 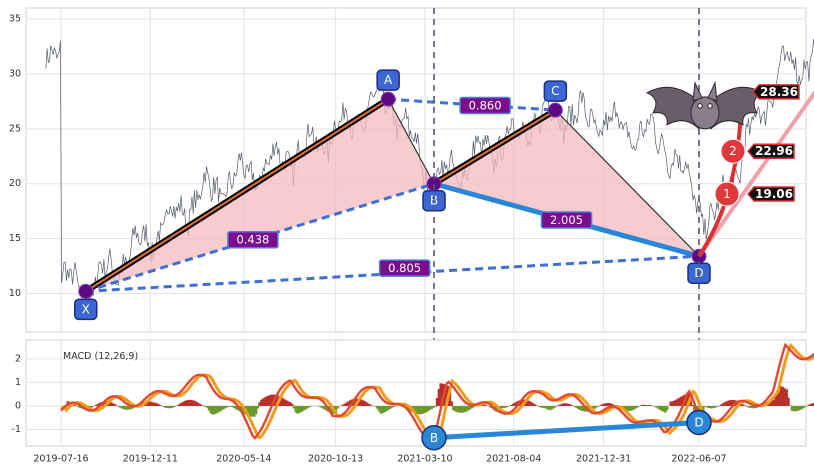 What do you see at coordinates (494, 147) in the screenshot?
I see `bc-leg` at bounding box center [494, 147].